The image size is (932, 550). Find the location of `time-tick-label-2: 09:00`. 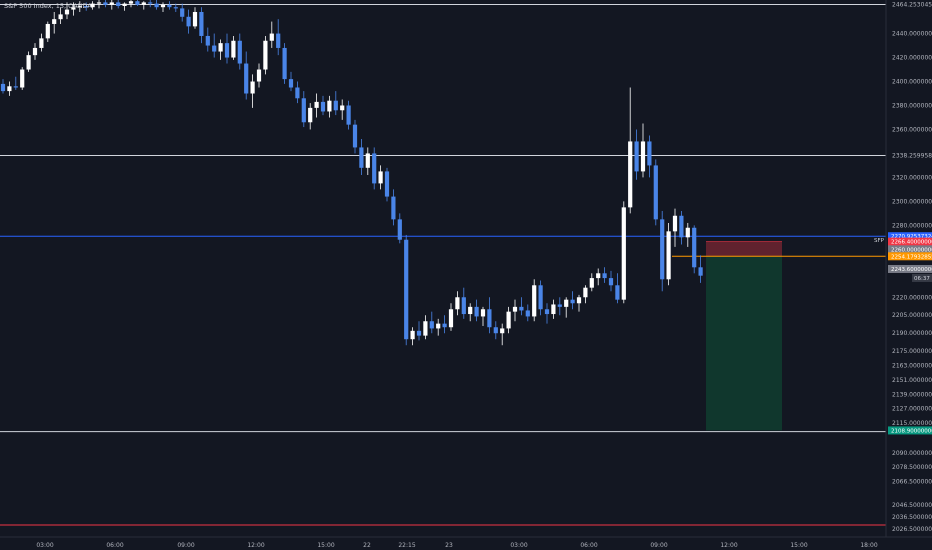

time-tick-label-2: 09:00 is located at coordinates (185, 545).